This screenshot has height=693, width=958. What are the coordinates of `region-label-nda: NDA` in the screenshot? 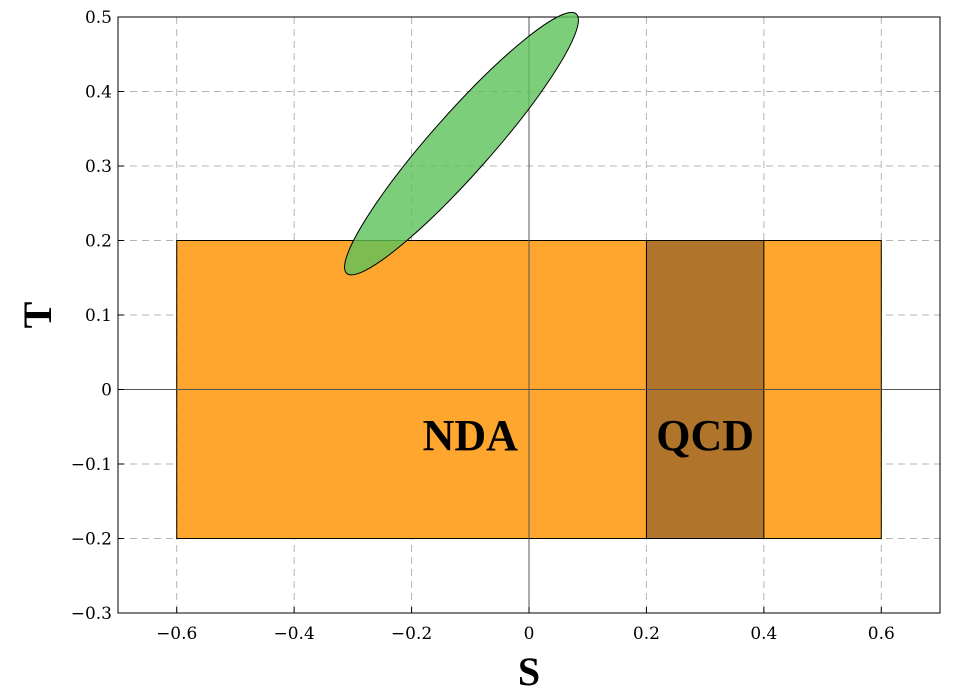 It's located at (471, 435).